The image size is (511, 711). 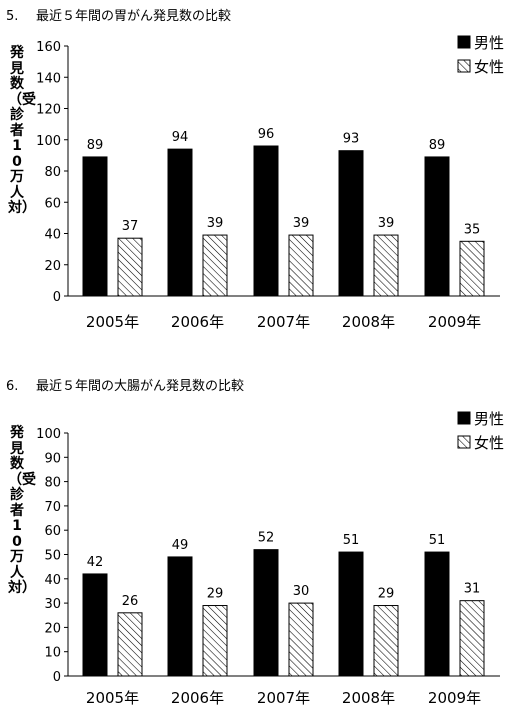 What do you see at coordinates (52, 653) in the screenshot?
I see `y-tick-label: 10` at bounding box center [52, 653].